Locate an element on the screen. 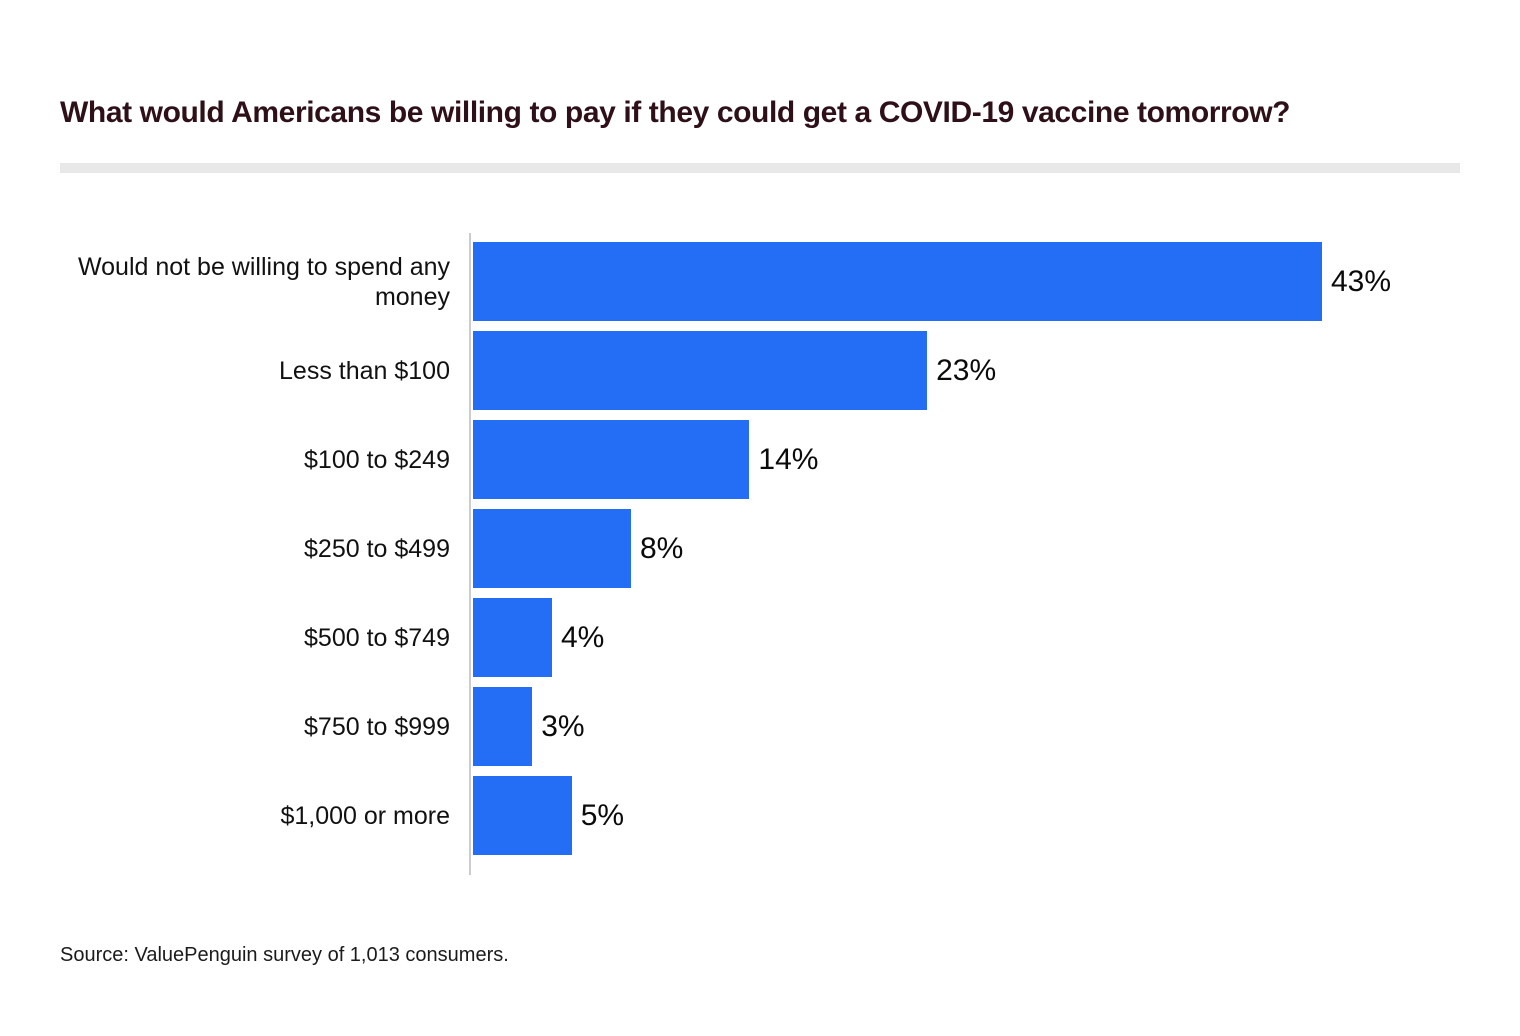 The width and height of the screenshot is (1520, 1036). category-label: $750 to $999 is located at coordinates (377, 726).